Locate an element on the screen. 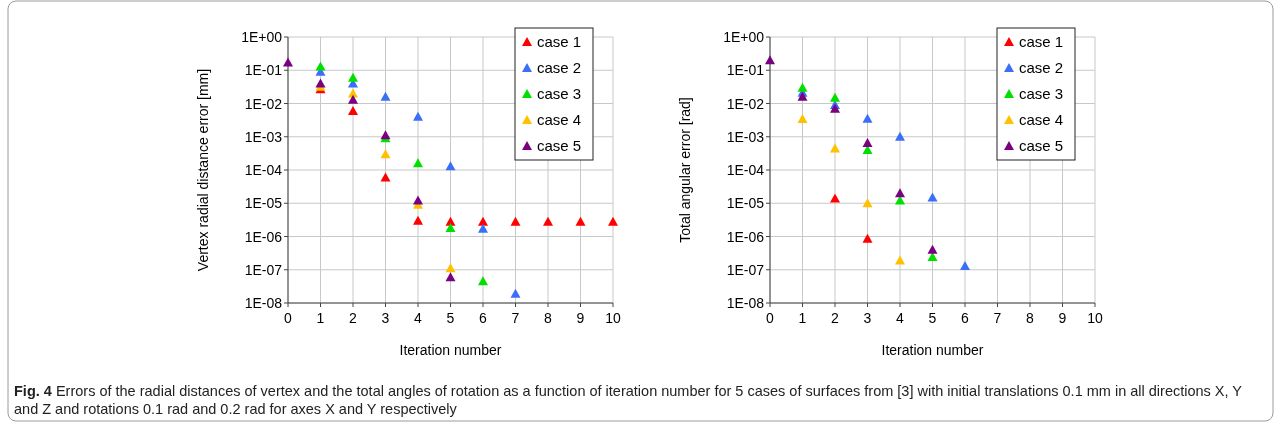 This screenshot has width=1281, height=430. y-axis-title: Vertex radial distance error [mm] is located at coordinates (203, 170).